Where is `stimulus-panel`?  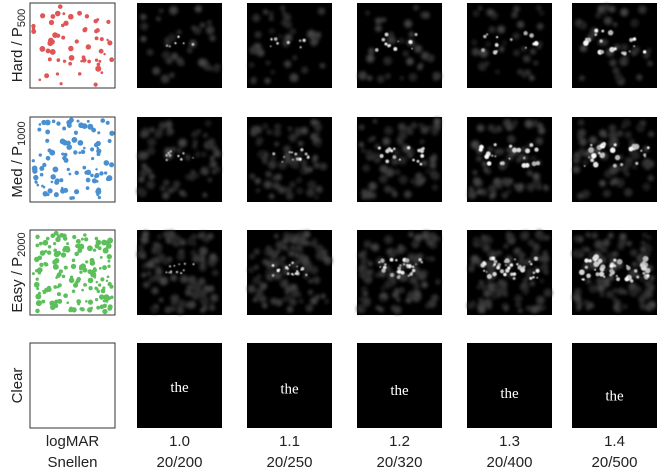 stimulus-panel is located at coordinates (72, 159).